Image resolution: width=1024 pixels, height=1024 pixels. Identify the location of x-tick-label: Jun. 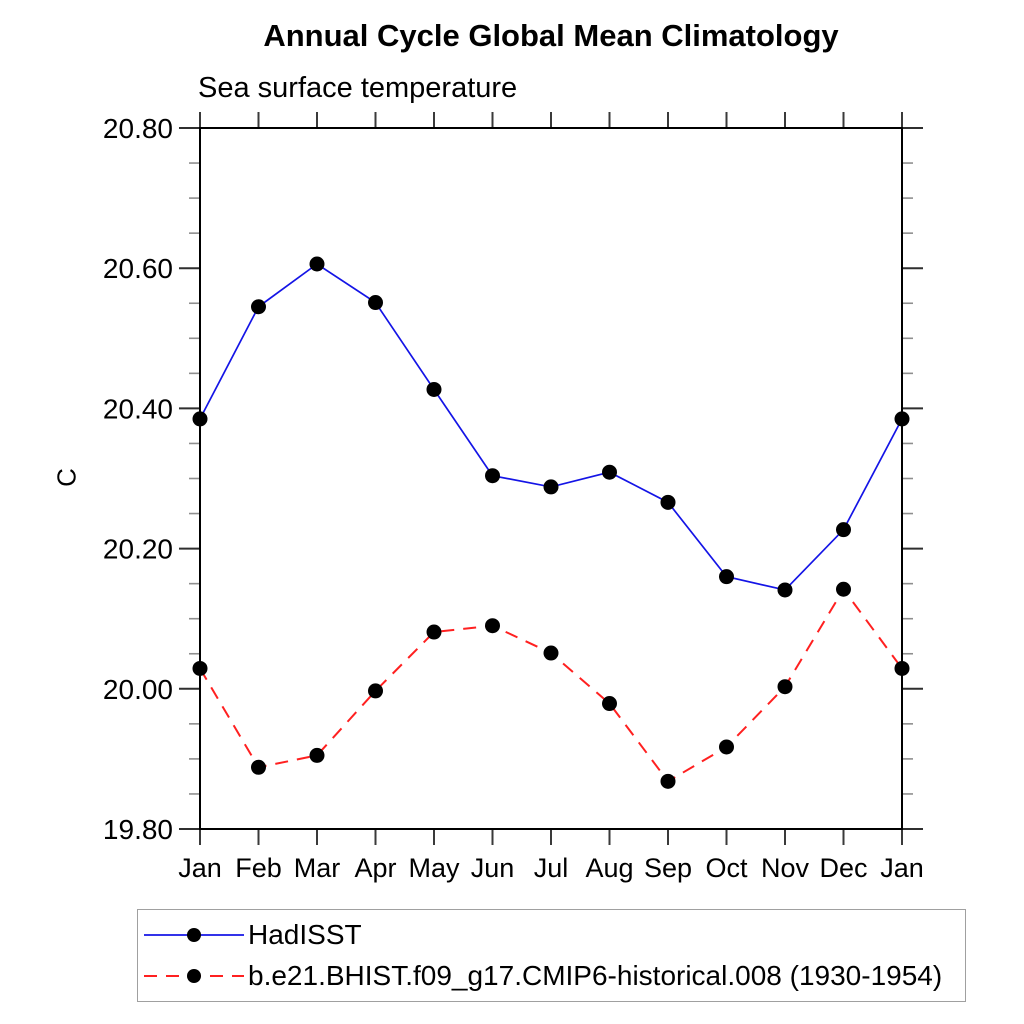
(493, 868).